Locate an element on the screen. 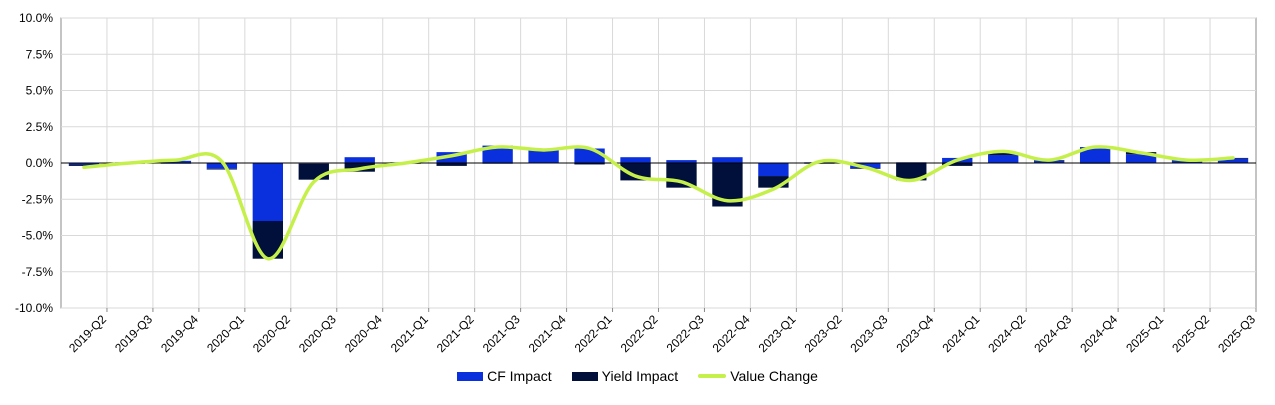 The image size is (1275, 405). legend-swatch-value-change is located at coordinates (712, 376).